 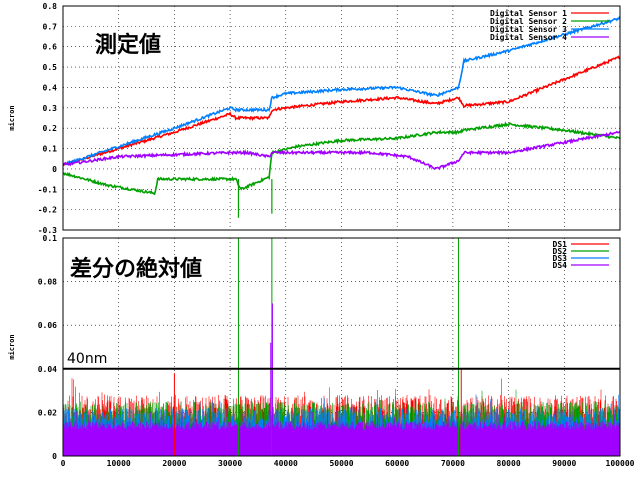 I want to click on x-tick-label: 60000, so click(x=397, y=463).